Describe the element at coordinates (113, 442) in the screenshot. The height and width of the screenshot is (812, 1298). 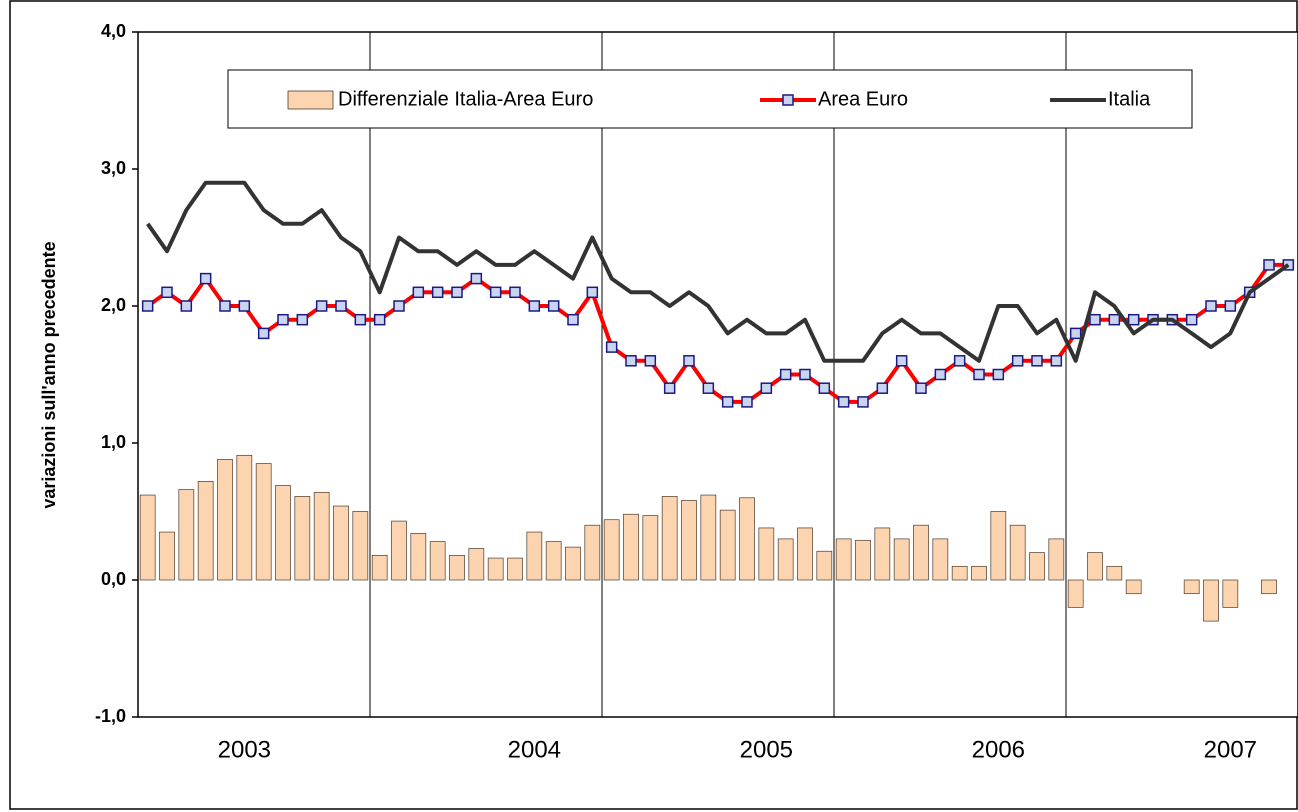
I see `y-tick-label: 1,0` at that location.